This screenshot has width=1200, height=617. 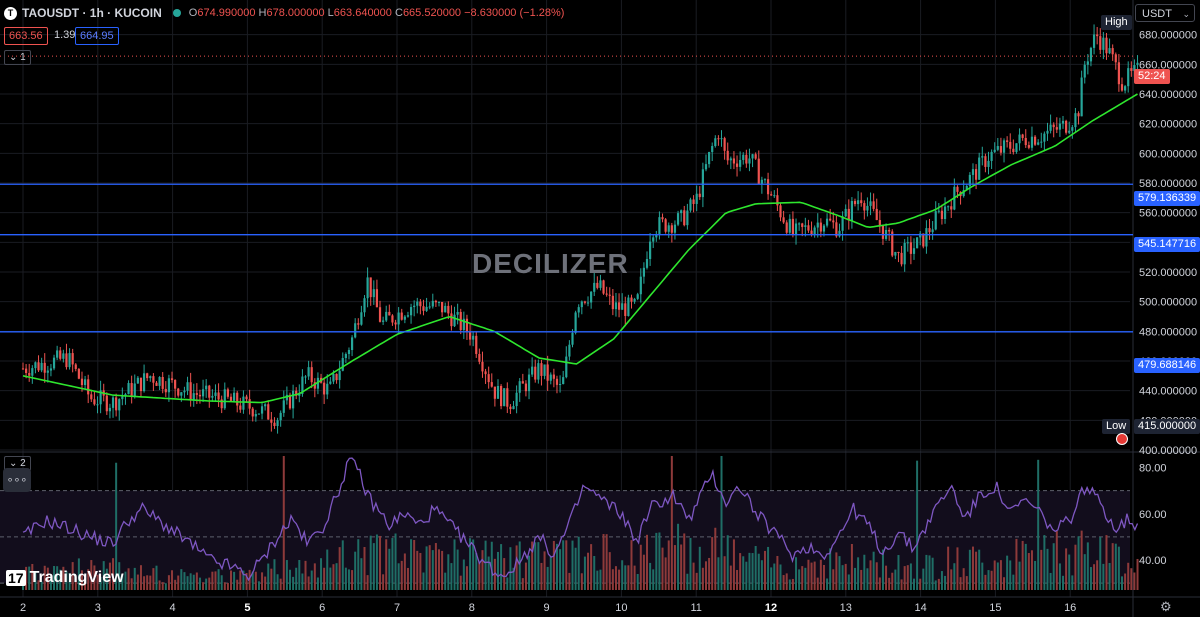 What do you see at coordinates (1167, 198) in the screenshot?
I see `level-label-579: 579.136339` at bounding box center [1167, 198].